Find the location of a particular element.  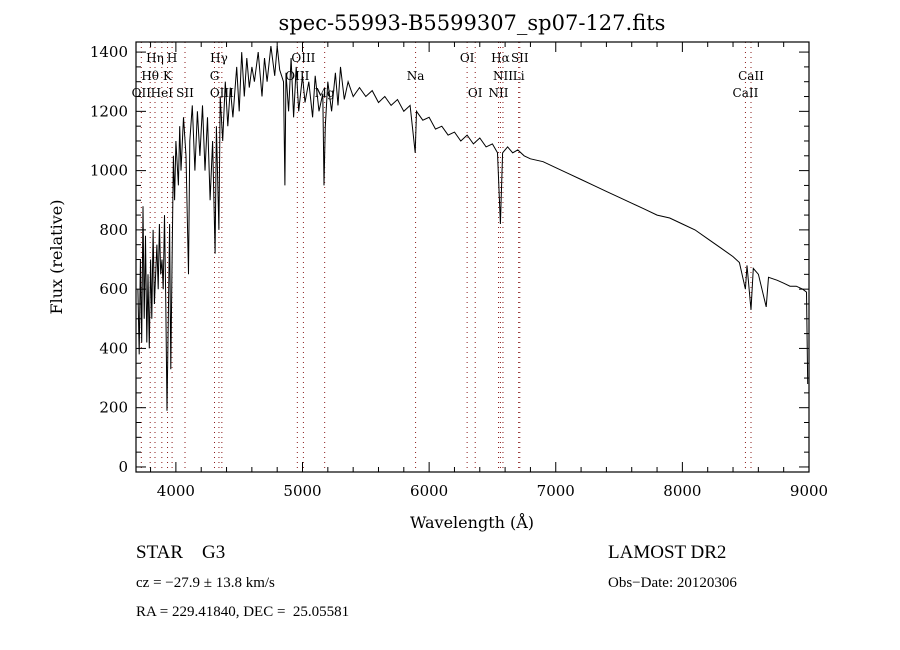

obs-date-text: Obs−Date: 20120306 is located at coordinates (672, 583).